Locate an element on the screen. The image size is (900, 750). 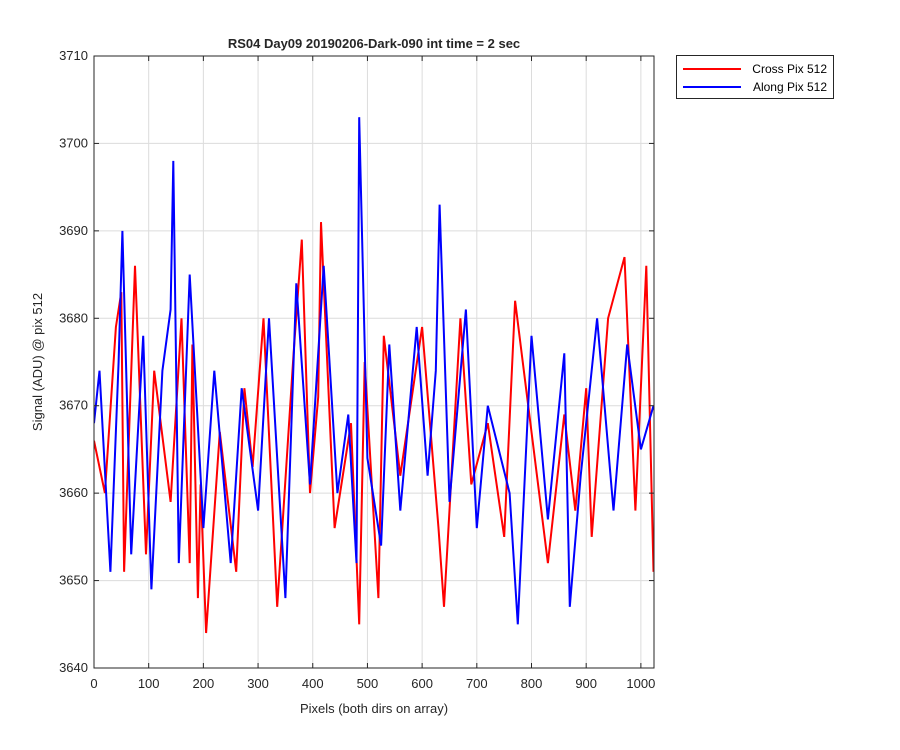
legend-item-along: Along Pix 512 is located at coordinates (755, 87).